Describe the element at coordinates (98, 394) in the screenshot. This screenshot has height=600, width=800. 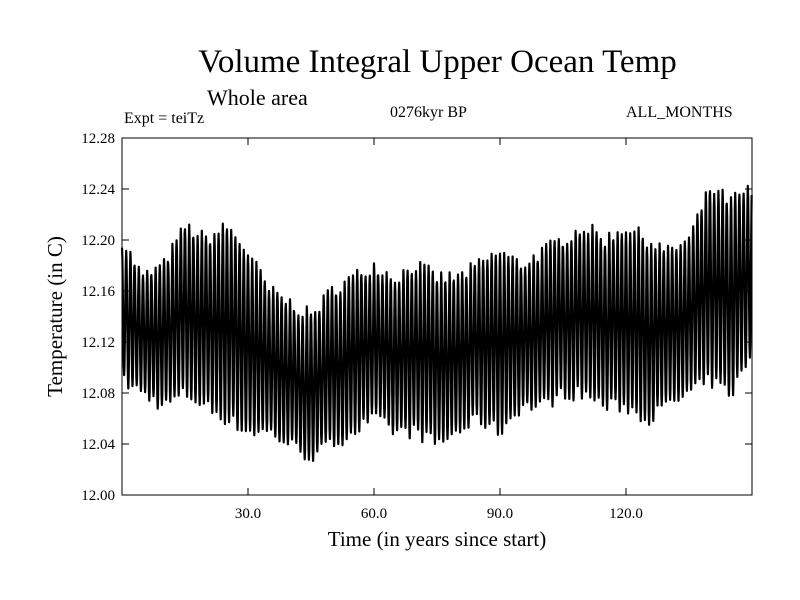
I see `y-tick-label: 12.08` at that location.